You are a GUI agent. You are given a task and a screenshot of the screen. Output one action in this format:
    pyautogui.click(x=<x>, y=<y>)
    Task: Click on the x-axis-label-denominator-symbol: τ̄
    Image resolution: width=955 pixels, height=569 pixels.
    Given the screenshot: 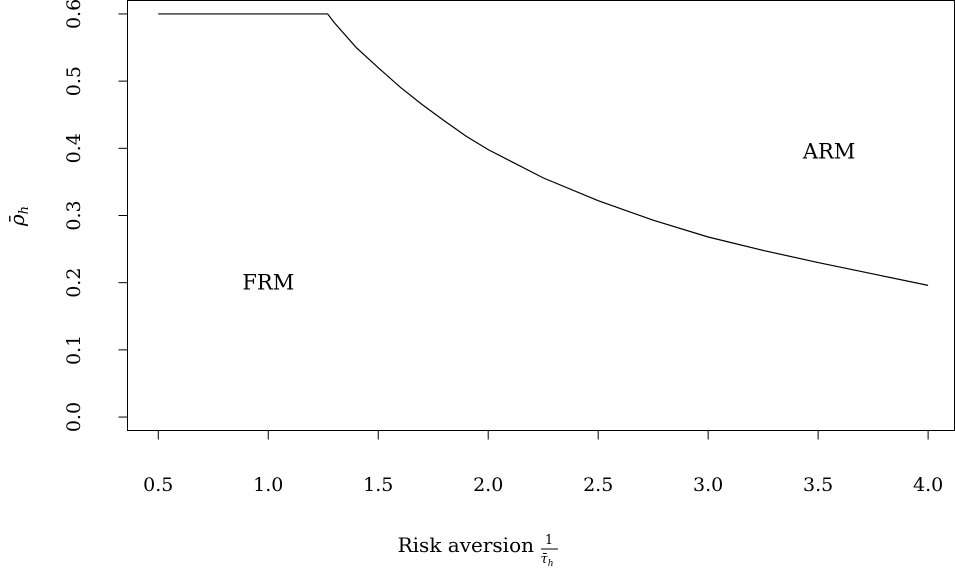 What is the action you would take?
    pyautogui.click(x=545, y=559)
    